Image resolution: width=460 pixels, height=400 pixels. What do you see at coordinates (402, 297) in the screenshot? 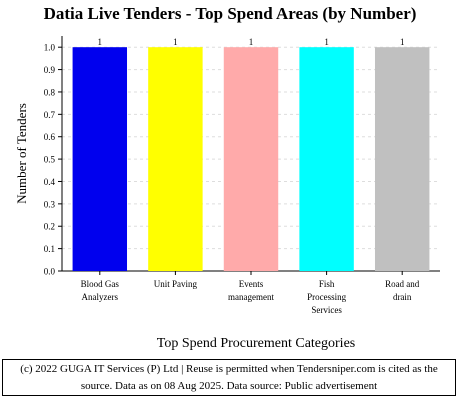
I see `x-tick-label: drain` at bounding box center [402, 297].